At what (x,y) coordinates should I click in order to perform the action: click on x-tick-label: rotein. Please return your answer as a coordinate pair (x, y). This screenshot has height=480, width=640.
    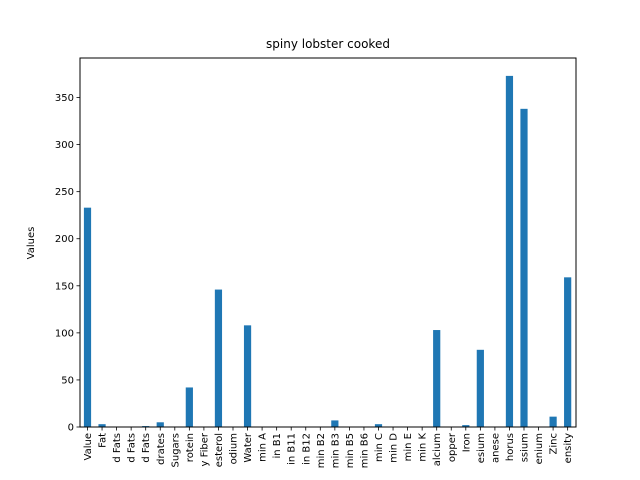
    Looking at the image, I should click on (190, 447).